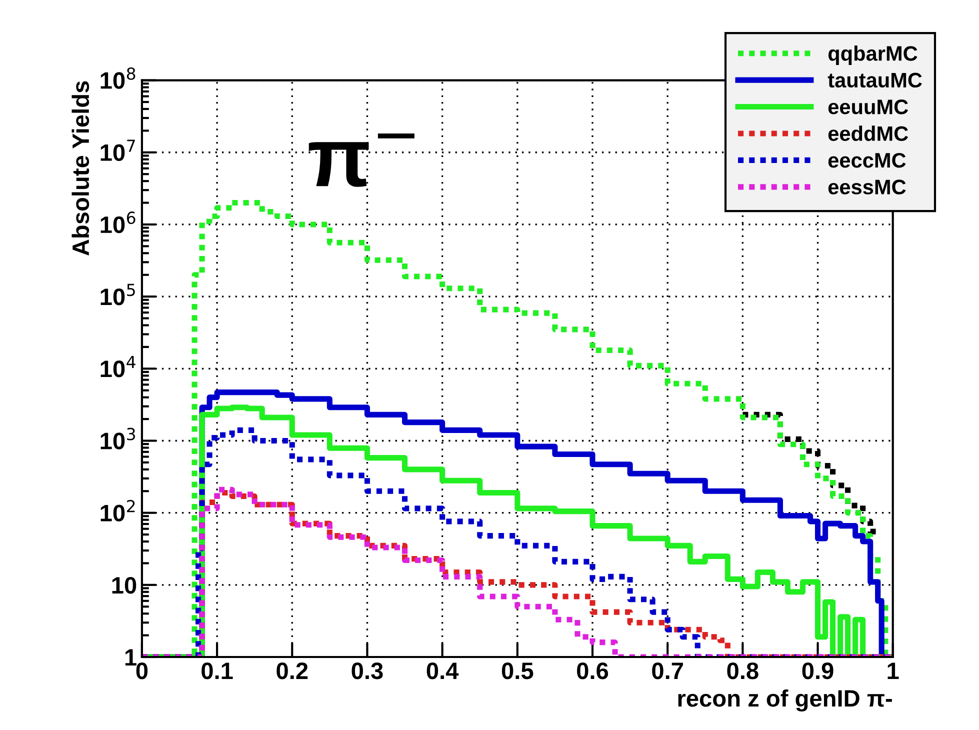 Image resolution: width=979 pixels, height=730 pixels. What do you see at coordinates (785, 700) in the screenshot?
I see `x-axis-title: recon z of genID π-` at bounding box center [785, 700].